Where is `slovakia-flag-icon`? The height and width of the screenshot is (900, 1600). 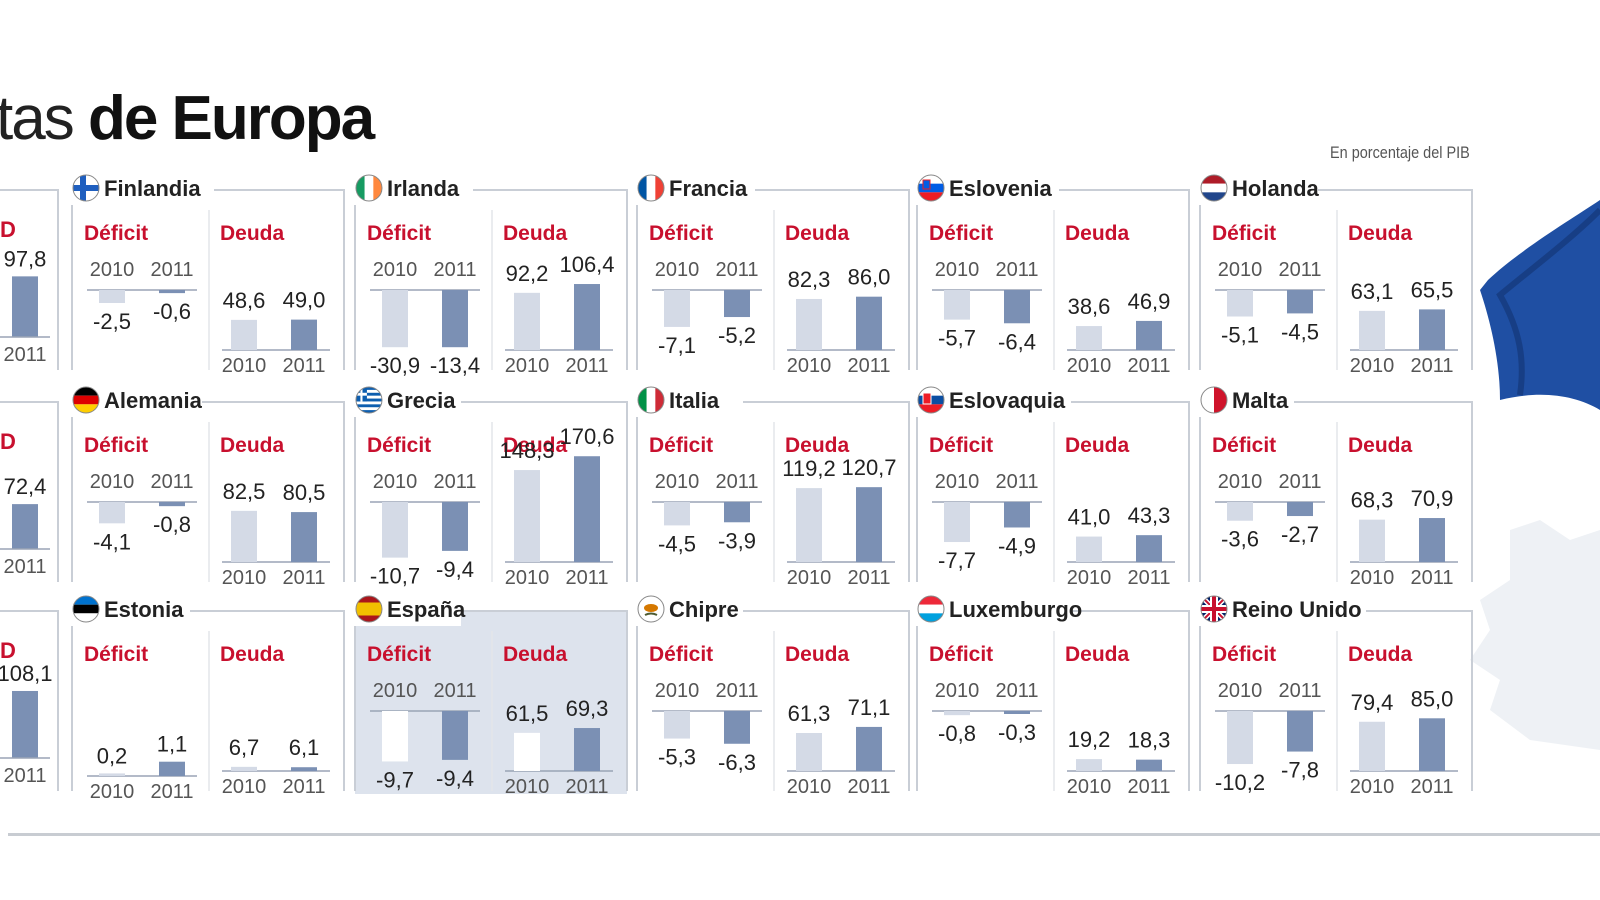
slovakia-flag-icon is located at coordinates (931, 400).